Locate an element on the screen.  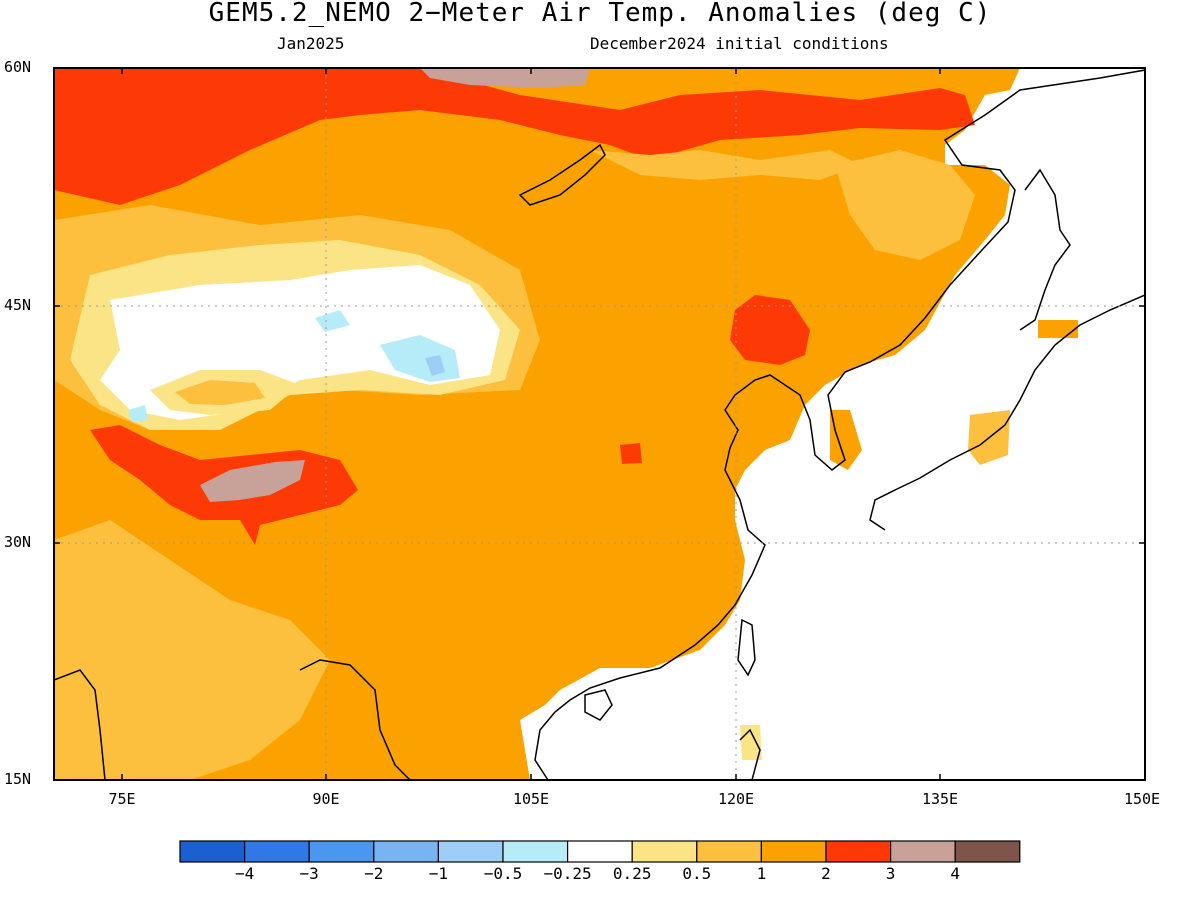
forecast-month: Jan2025 is located at coordinates (311, 43).